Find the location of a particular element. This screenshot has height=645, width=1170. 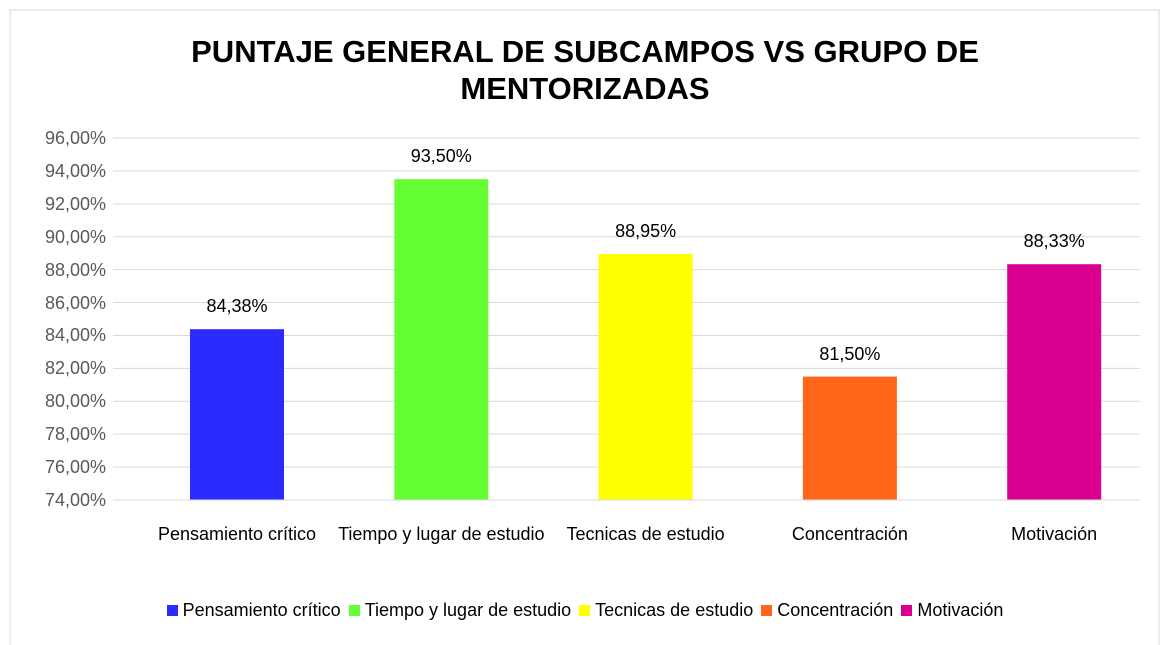

x-tick-label: Tiempo y lugar de estudio is located at coordinates (441, 534).